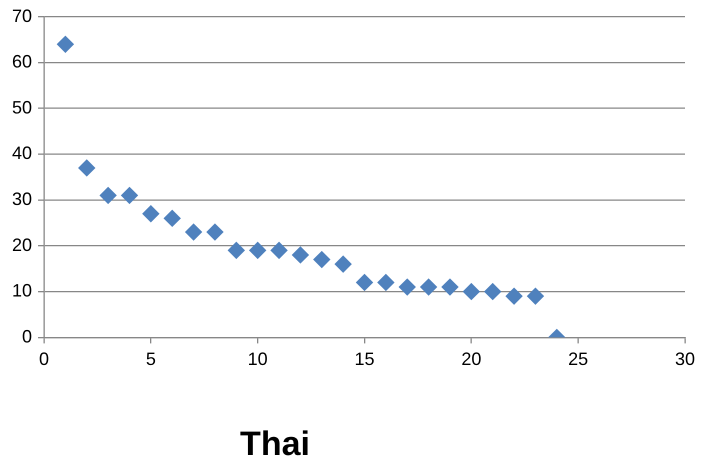  Describe the element at coordinates (471, 359) in the screenshot. I see `x-tick-label: 20` at that location.